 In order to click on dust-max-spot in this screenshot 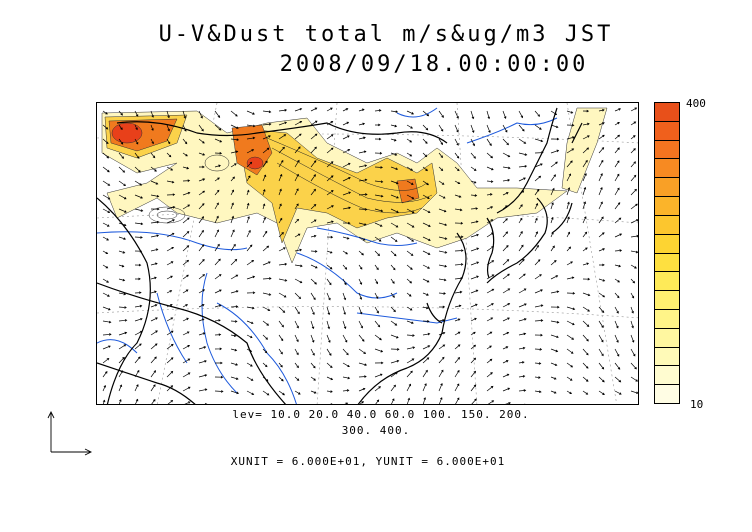, I will do `click(127, 133)`.